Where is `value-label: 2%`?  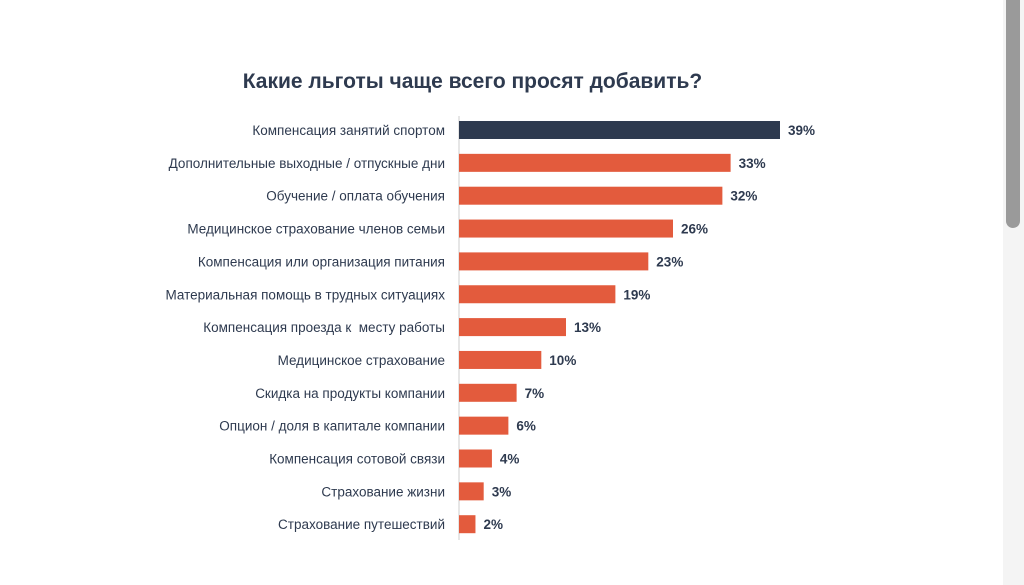 value-label: 2% is located at coordinates (493, 524).